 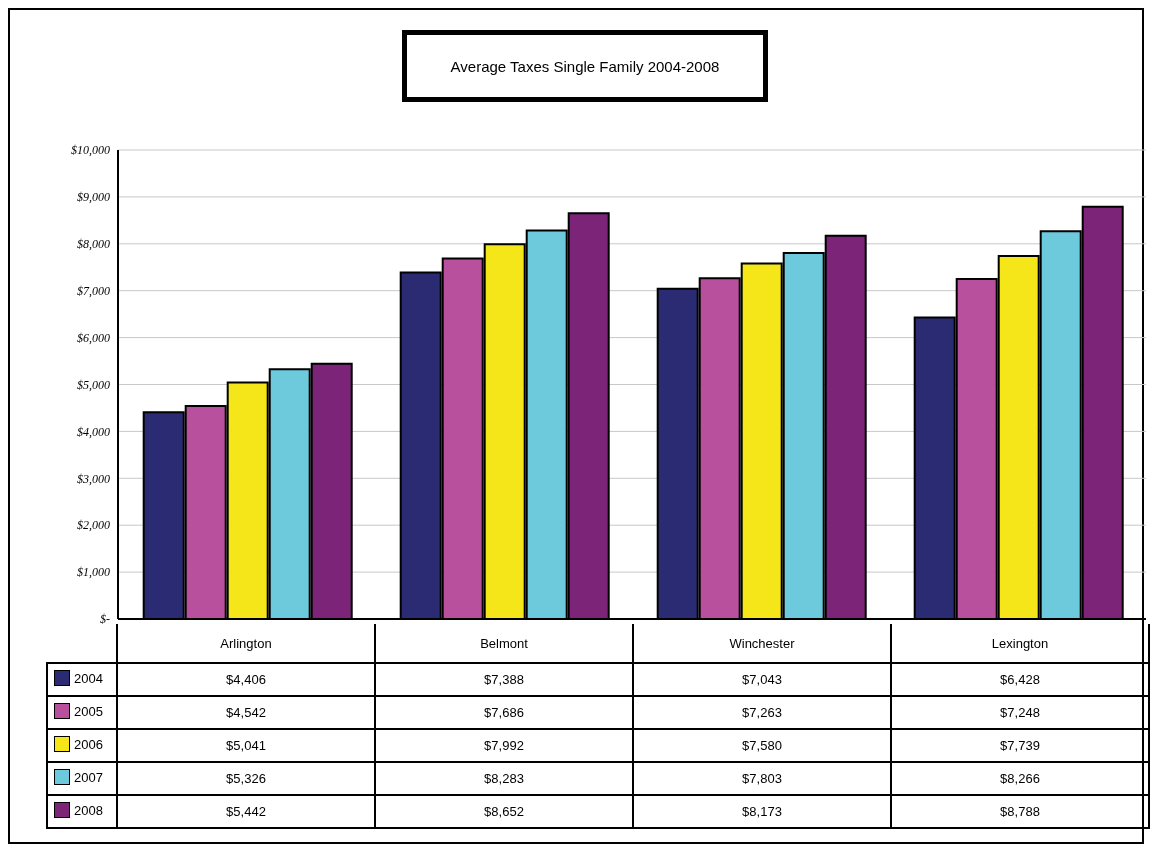 I want to click on legend-label: 2006, so click(x=88, y=744).